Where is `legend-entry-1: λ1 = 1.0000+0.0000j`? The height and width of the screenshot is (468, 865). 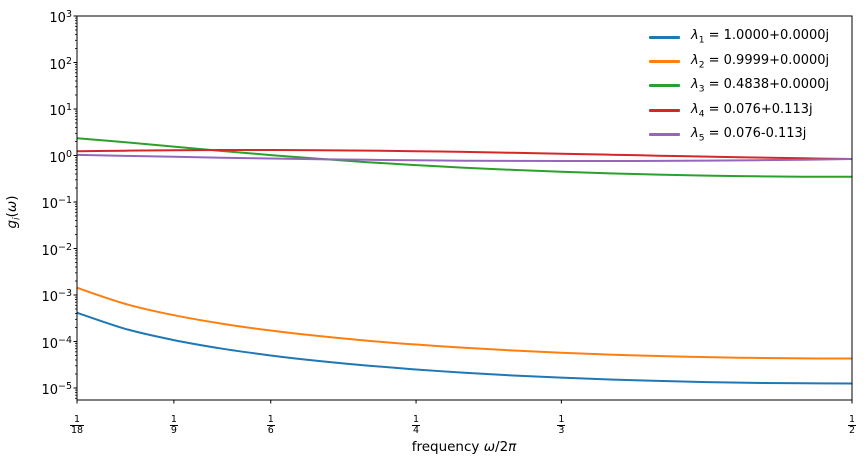
legend-entry-1: λ1 = 1.0000+0.0000j is located at coordinates (746, 37).